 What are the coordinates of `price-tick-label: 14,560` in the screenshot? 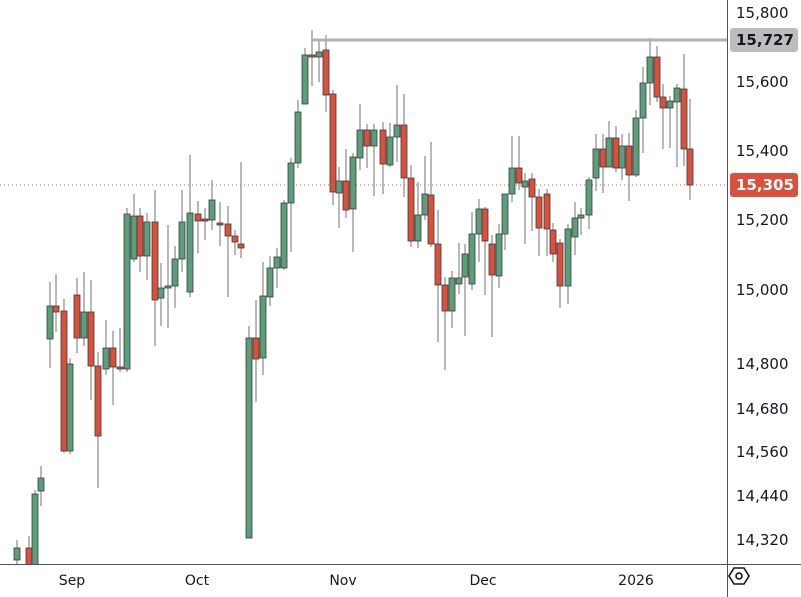 It's located at (762, 452).